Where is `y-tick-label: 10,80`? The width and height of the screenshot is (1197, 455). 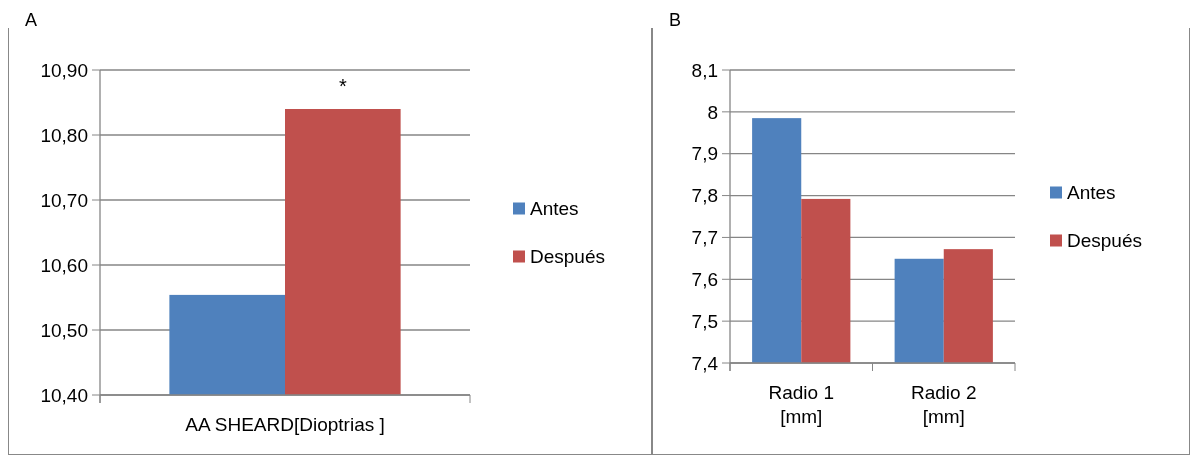 y-tick-label: 10,80 is located at coordinates (64, 135).